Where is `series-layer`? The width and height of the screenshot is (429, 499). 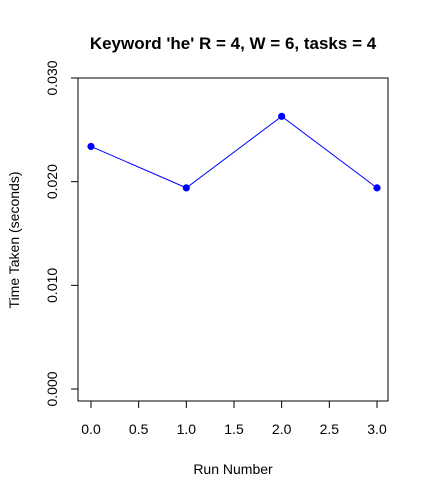 series-layer is located at coordinates (234, 152).